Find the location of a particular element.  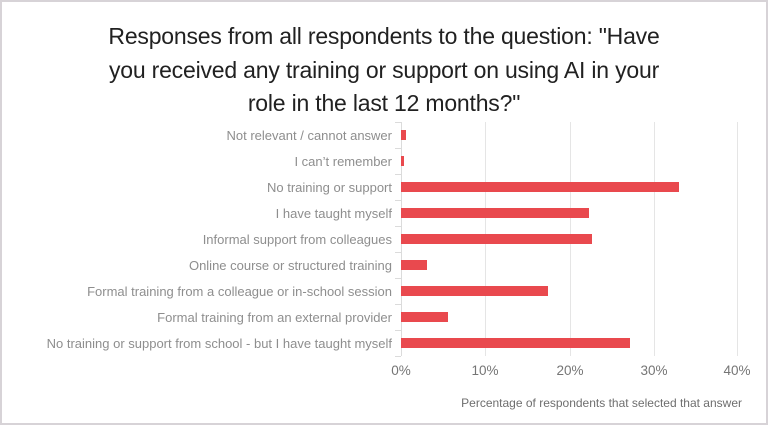

category-label: Informal support from colleagues is located at coordinates (297, 239).